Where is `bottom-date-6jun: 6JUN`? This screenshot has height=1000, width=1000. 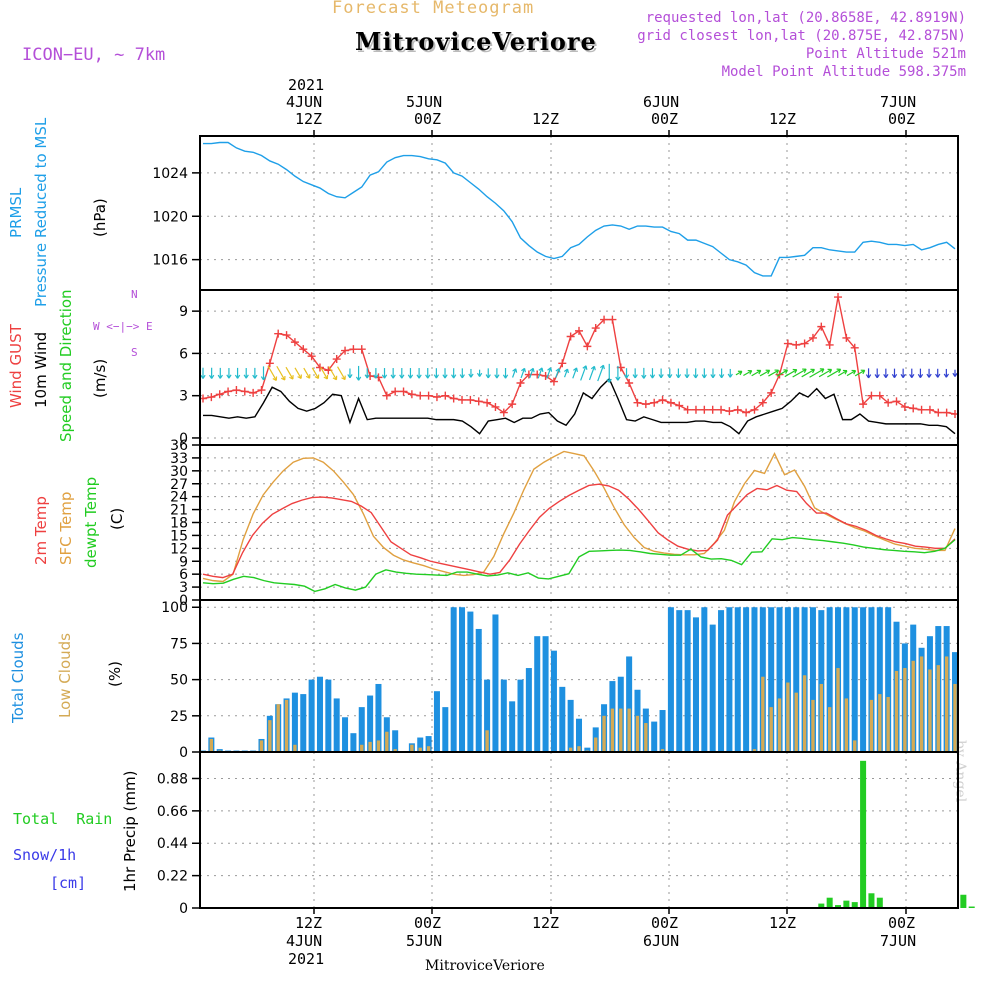
bottom-date-6jun: 6JUN is located at coordinates (661, 941).